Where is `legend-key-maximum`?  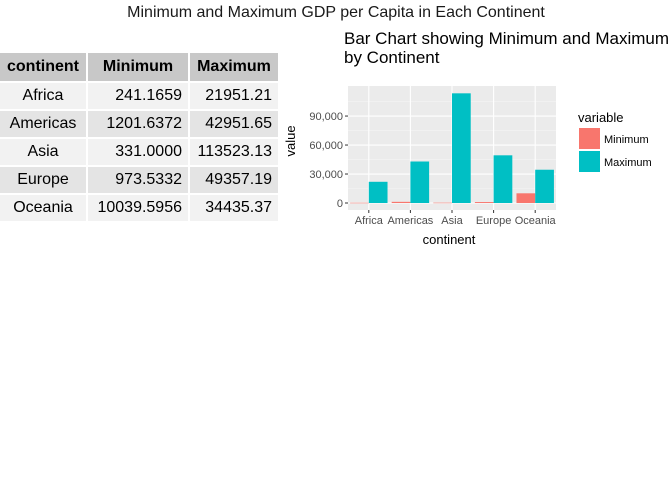 legend-key-maximum is located at coordinates (589, 161).